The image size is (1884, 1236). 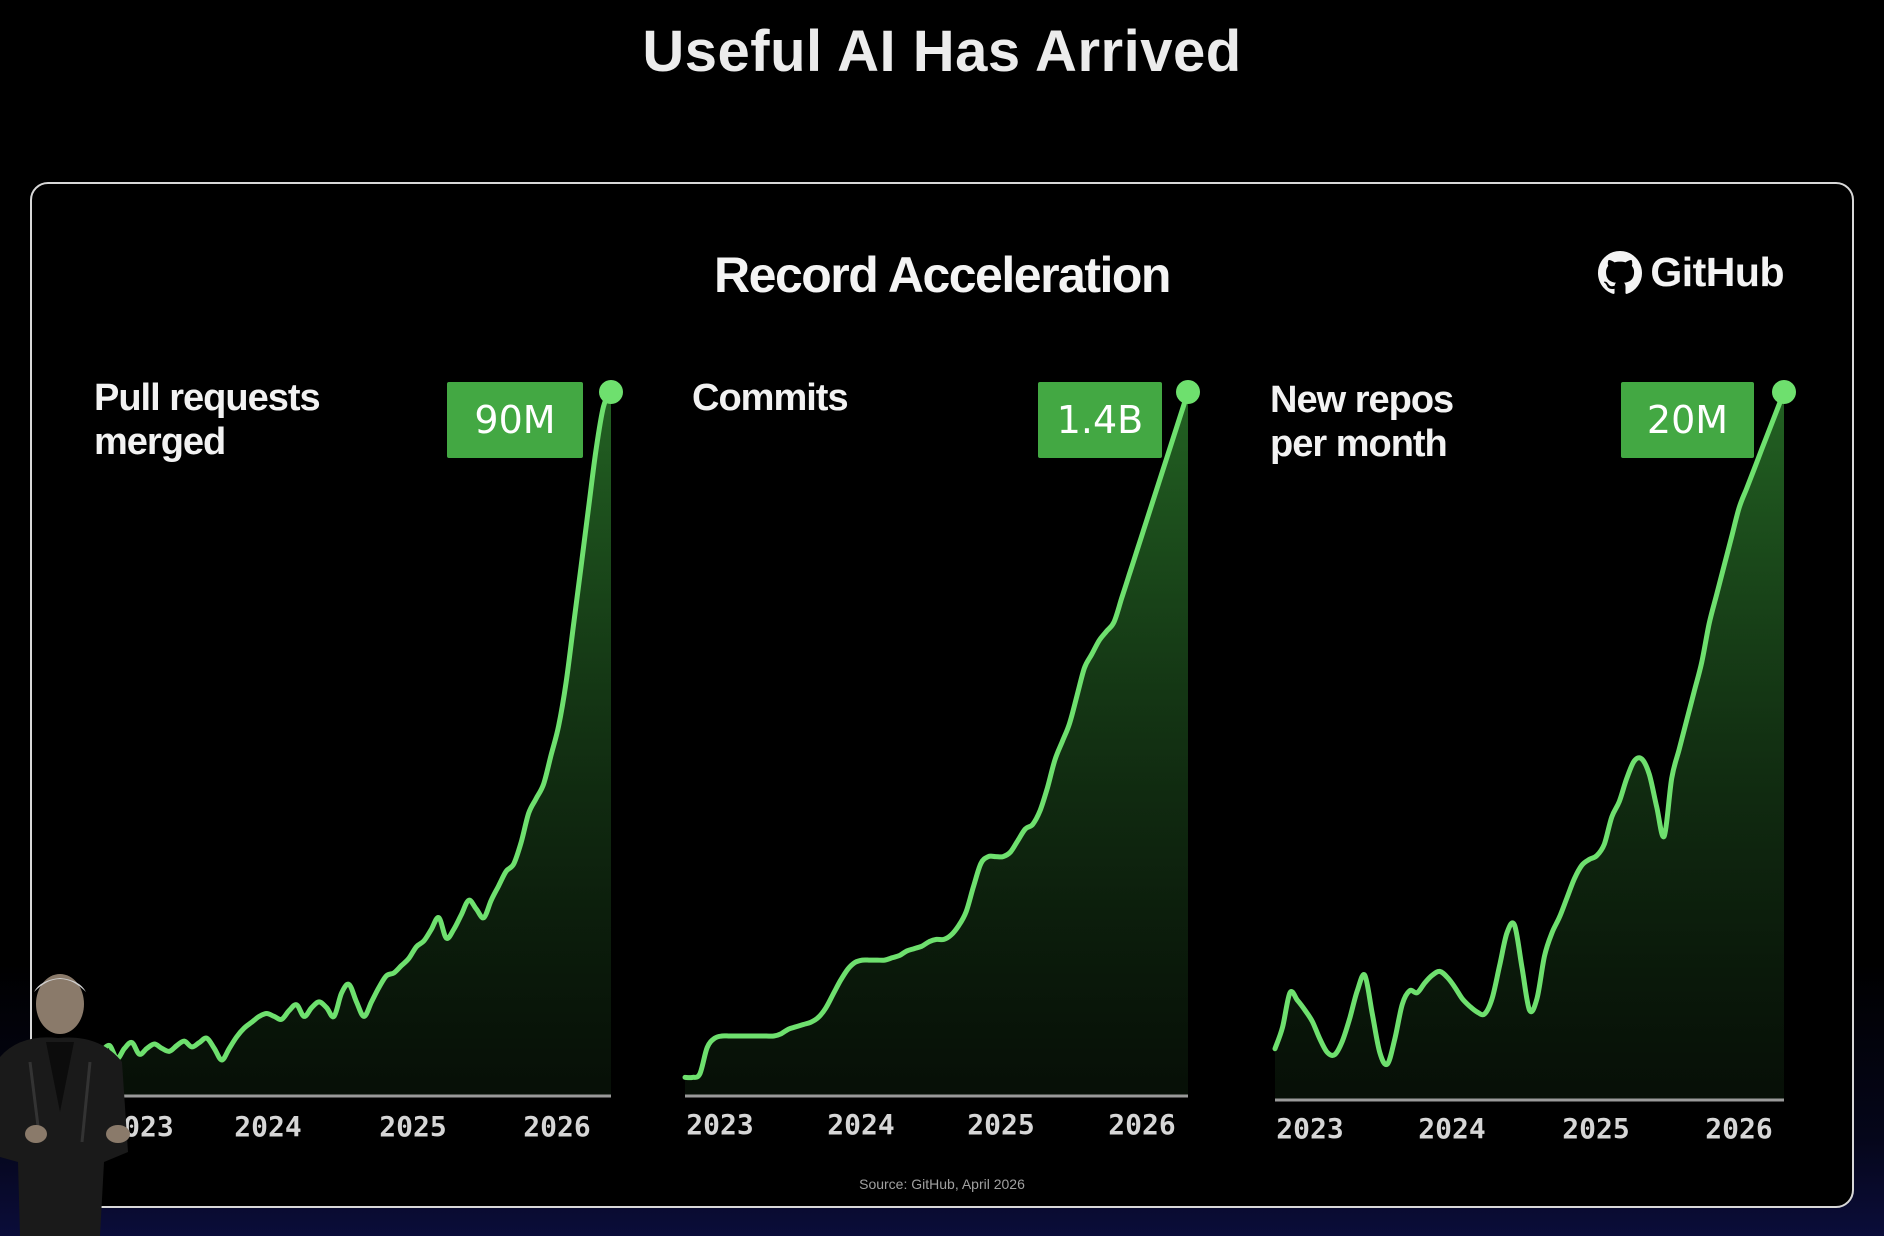 What do you see at coordinates (1141, 1124) in the screenshot?
I see `chart-2-tick-label: 2026` at bounding box center [1141, 1124].